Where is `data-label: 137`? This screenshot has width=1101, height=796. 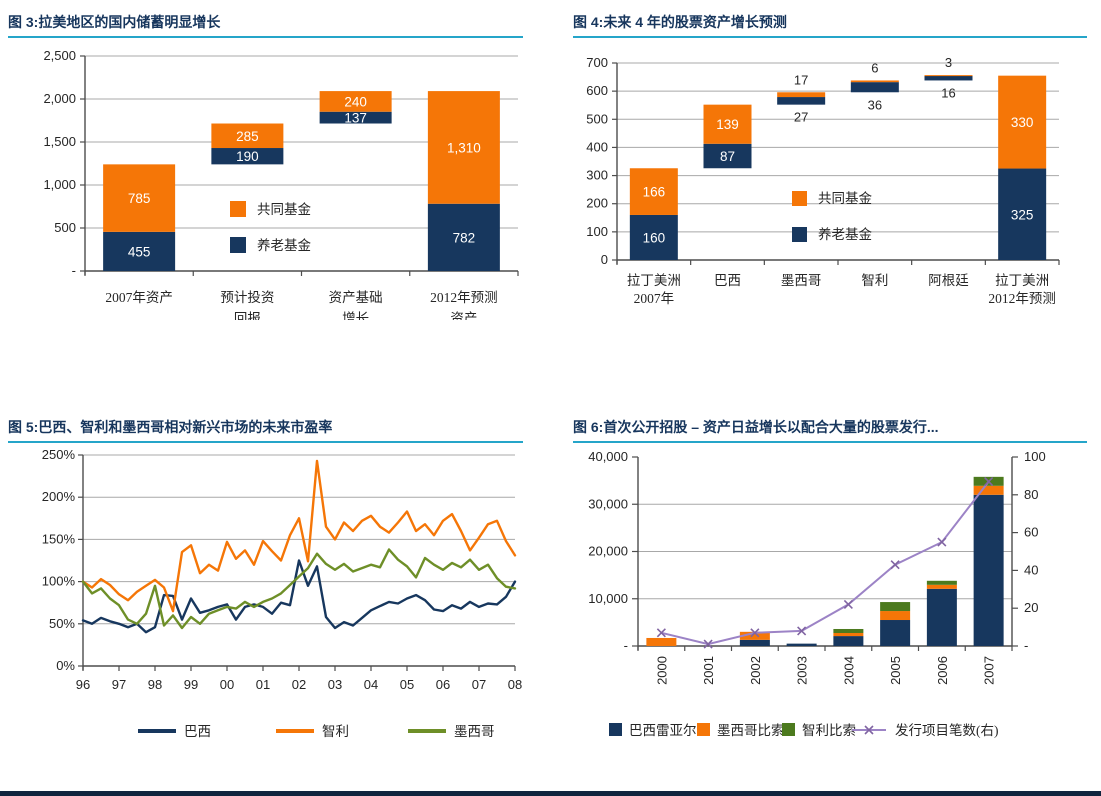
data-label: 137 is located at coordinates (355, 118).